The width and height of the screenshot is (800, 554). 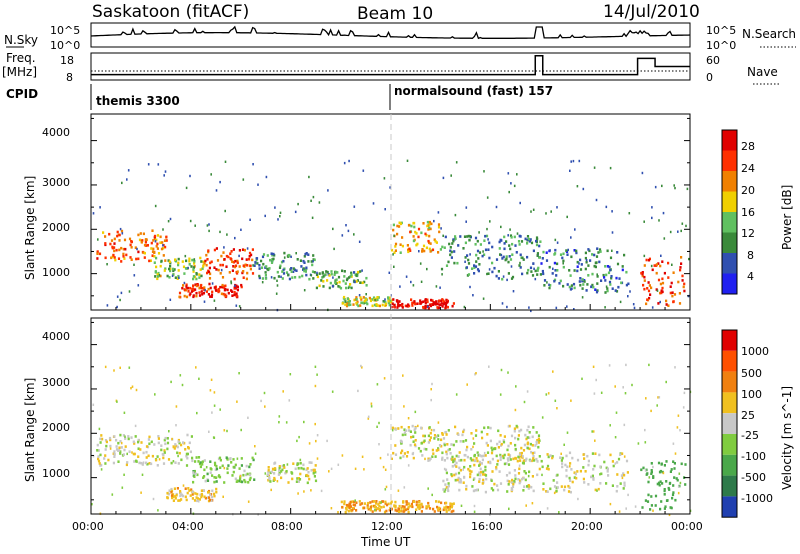 What do you see at coordinates (748, 212) in the screenshot?
I see `power-cbar-tick-16: 16` at bounding box center [748, 212].